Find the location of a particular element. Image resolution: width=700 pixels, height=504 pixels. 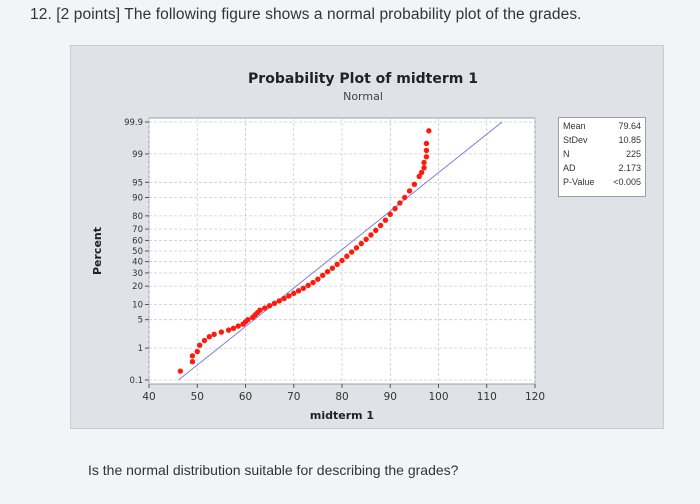

y-tick-label: 20 is located at coordinates (137, 287).